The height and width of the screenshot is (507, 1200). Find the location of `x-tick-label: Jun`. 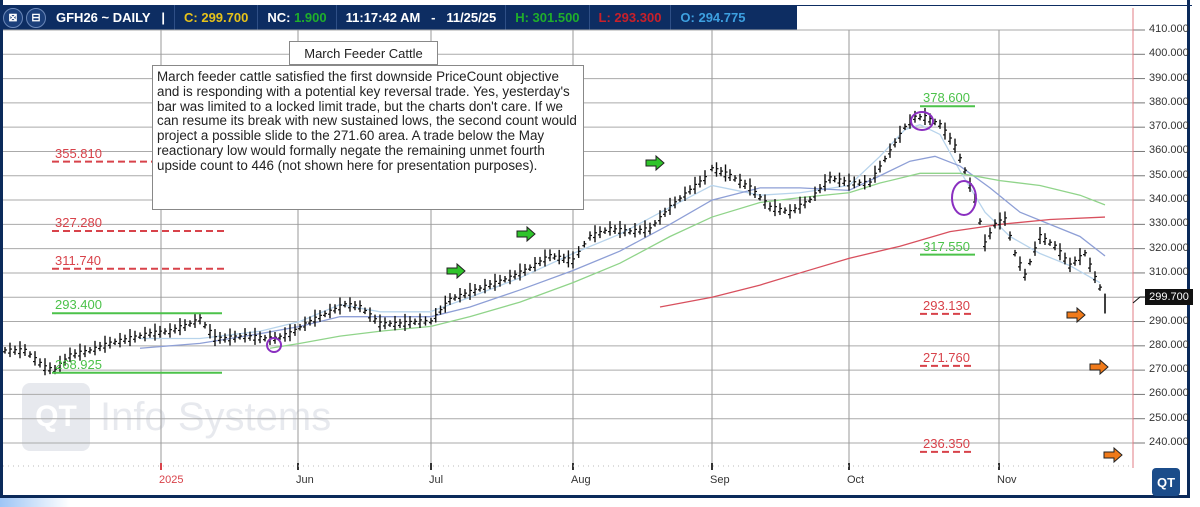

x-tick-label: Jun is located at coordinates (305, 480).